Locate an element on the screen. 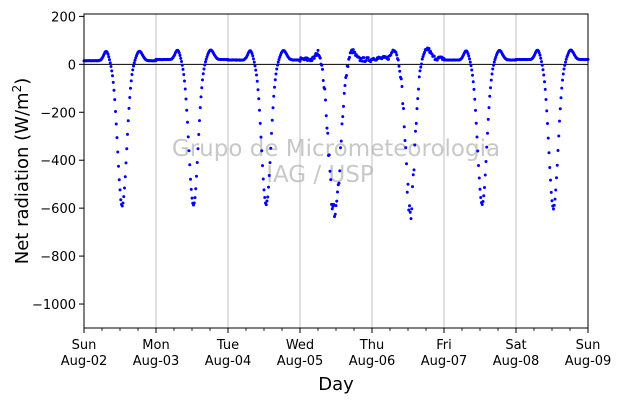  y-tick-label: −800 is located at coordinates (58, 257).